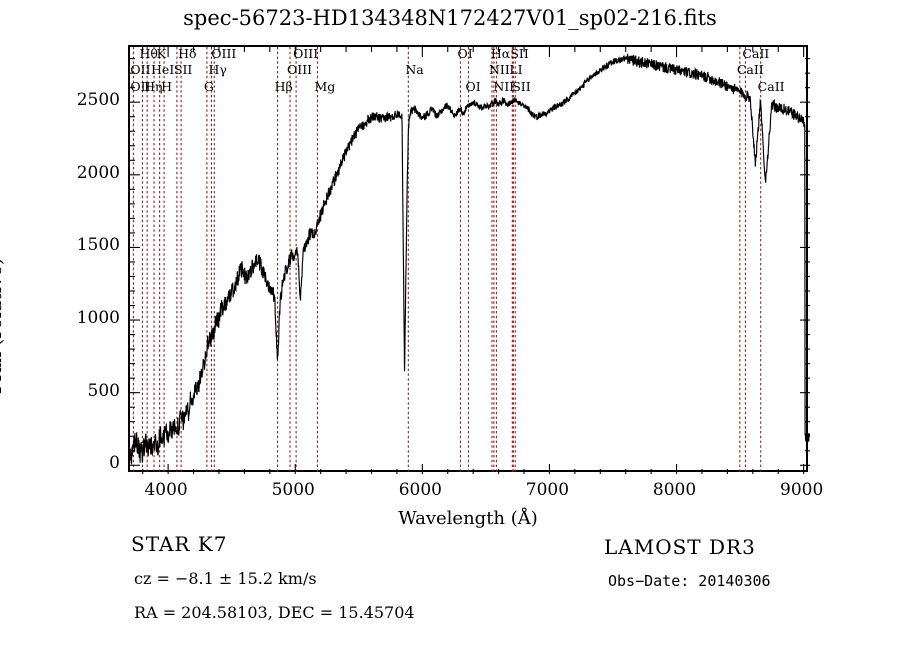 The width and height of the screenshot is (900, 649). I want to click on spectral-line-label: HeI, so click(163, 69).